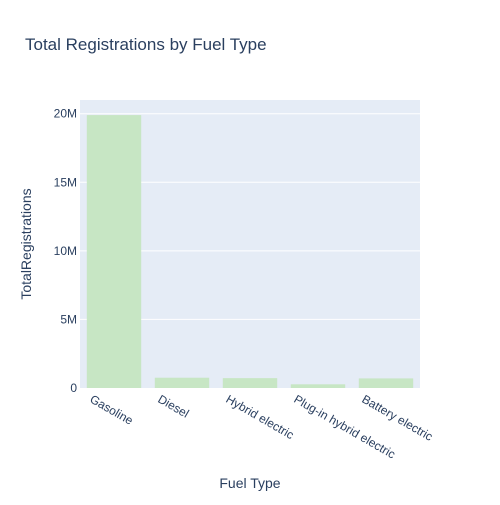 The image size is (500, 505). Describe the element at coordinates (73, 388) in the screenshot. I see `y-tick-label: 0` at that location.